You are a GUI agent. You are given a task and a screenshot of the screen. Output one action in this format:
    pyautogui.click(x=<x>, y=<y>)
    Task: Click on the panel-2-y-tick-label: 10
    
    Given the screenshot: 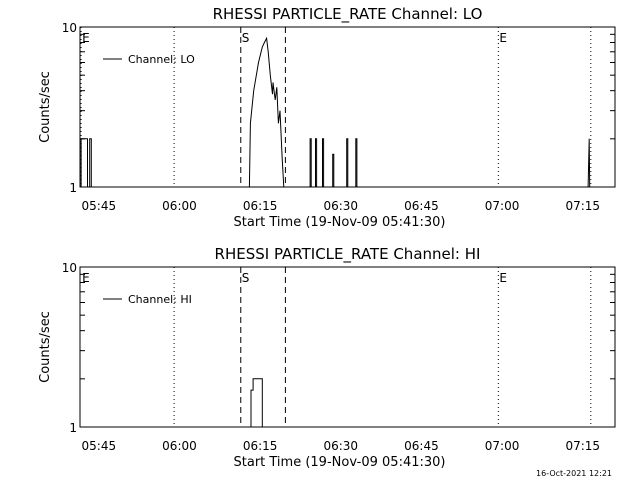 What is the action you would take?
    pyautogui.click(x=69, y=268)
    